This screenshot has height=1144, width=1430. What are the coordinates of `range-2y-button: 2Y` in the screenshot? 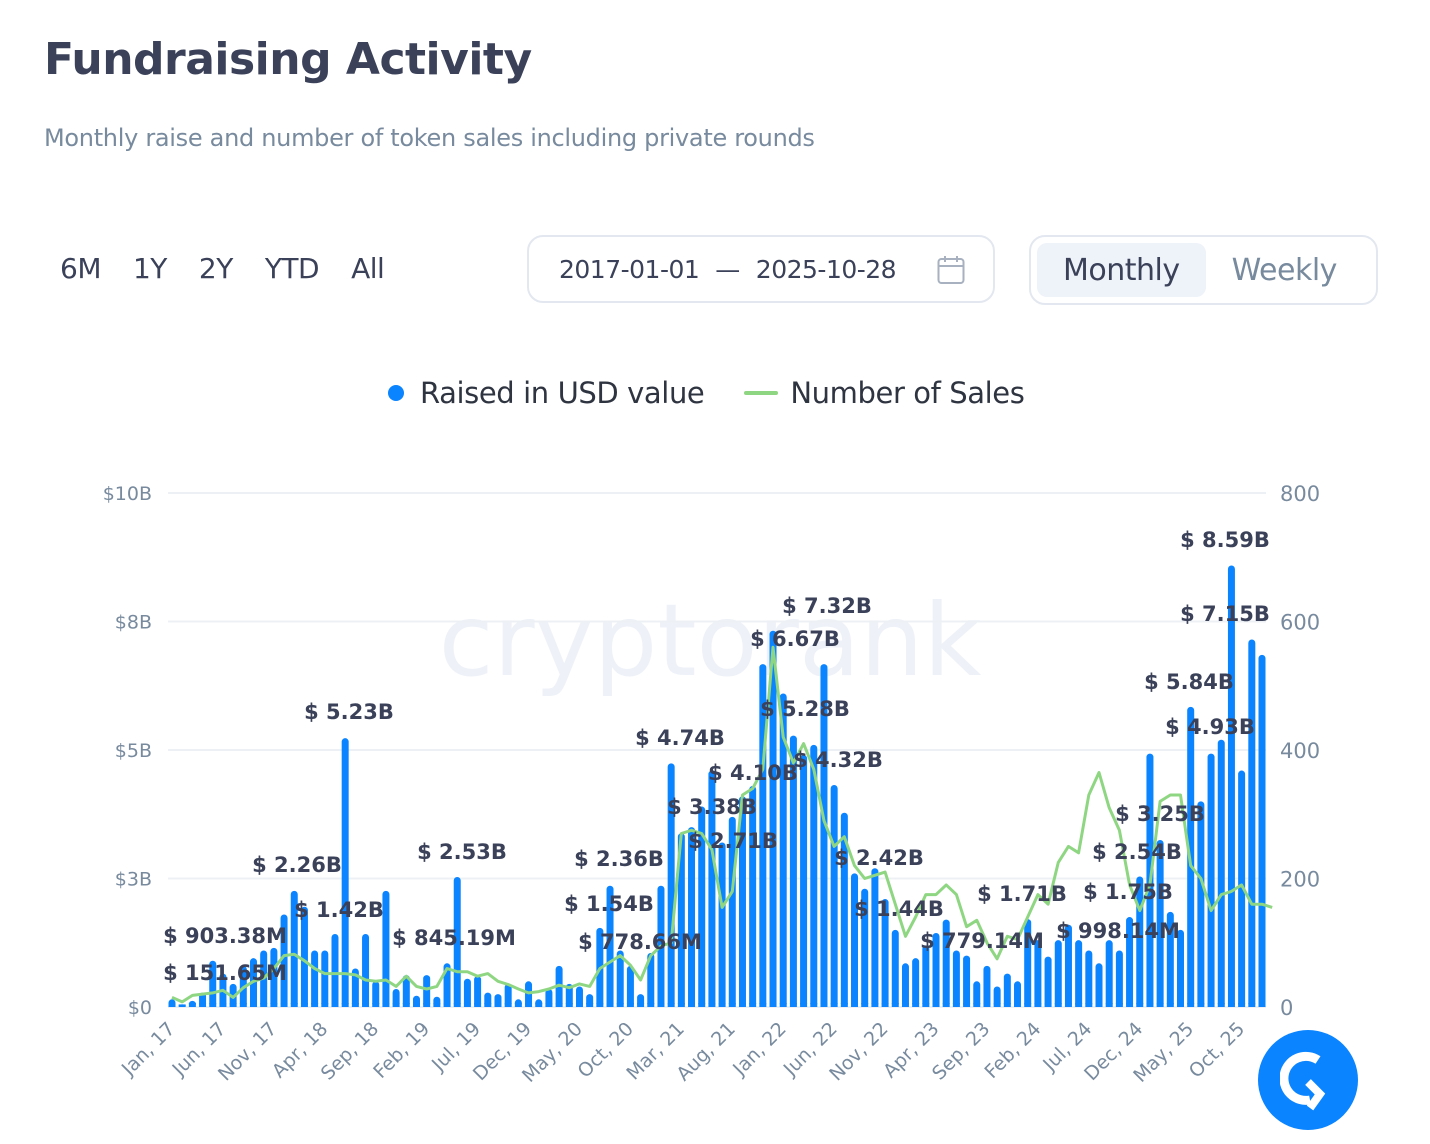 It's located at (215, 268).